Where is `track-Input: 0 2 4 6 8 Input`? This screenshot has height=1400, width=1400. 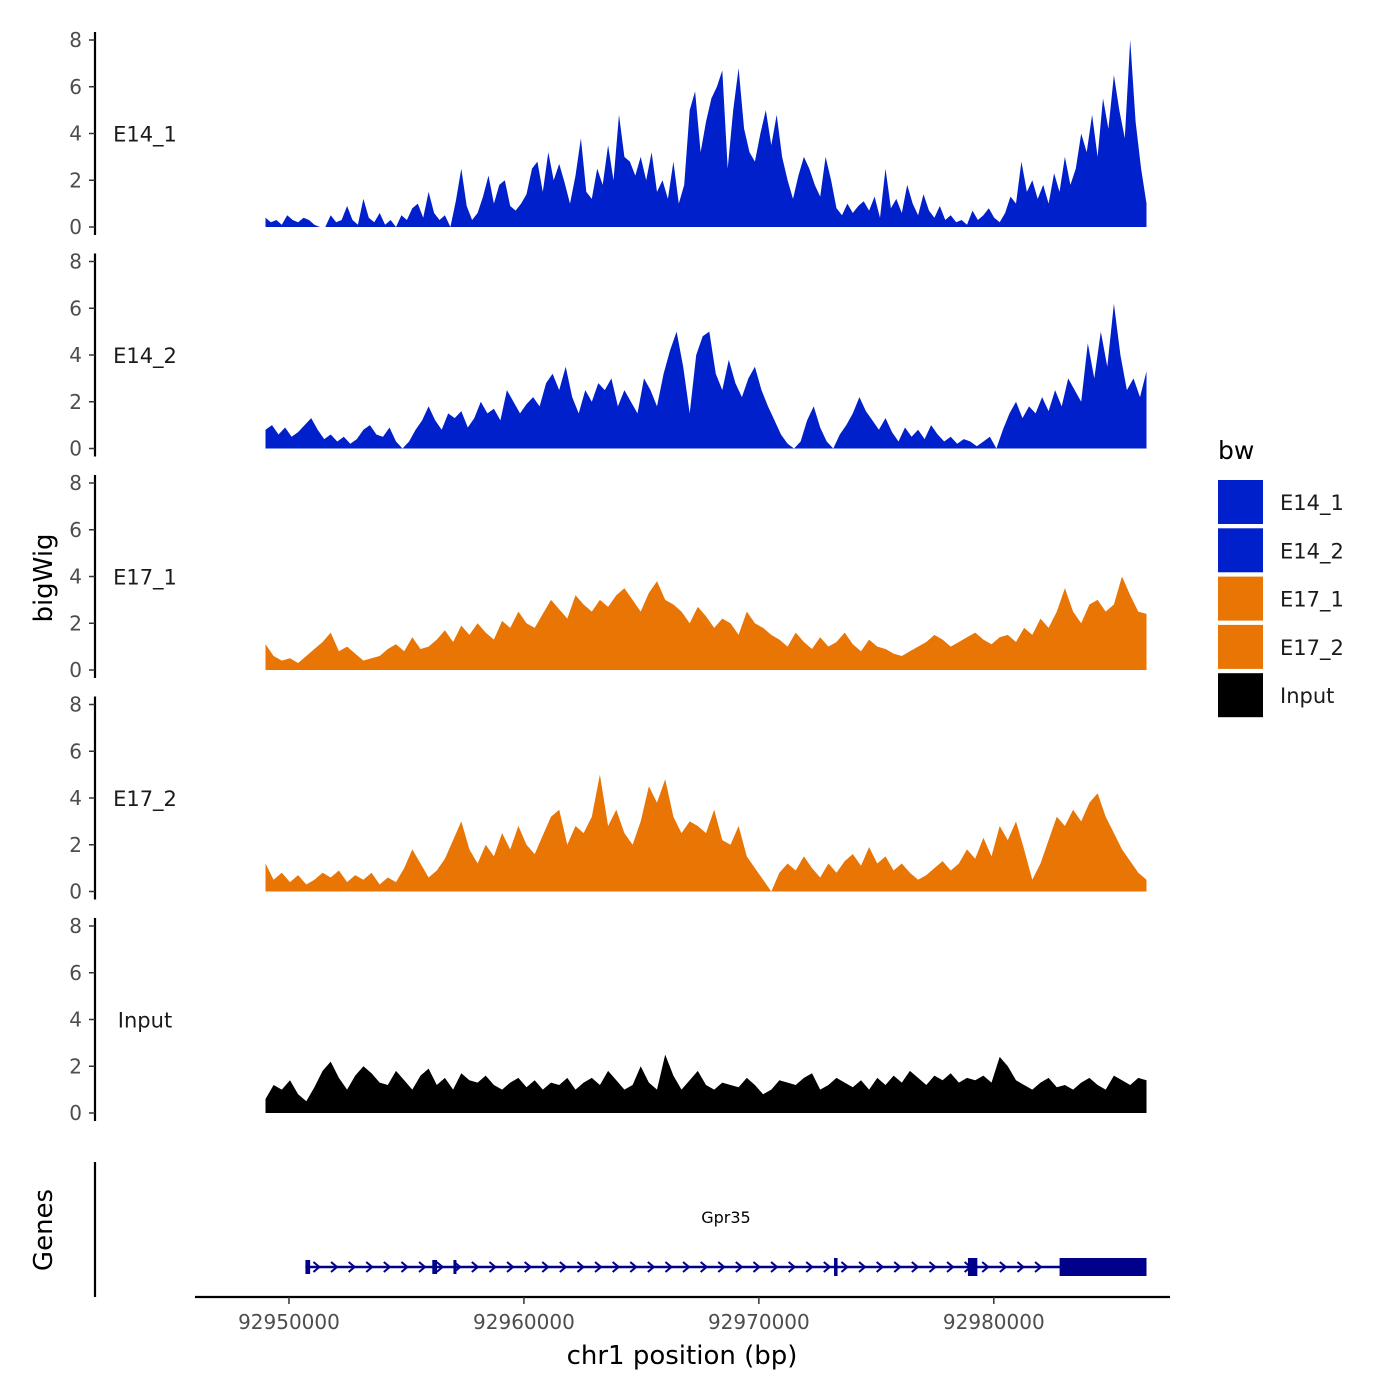 track-Input: 0 2 4 6 8 Input is located at coordinates (608, 1019).